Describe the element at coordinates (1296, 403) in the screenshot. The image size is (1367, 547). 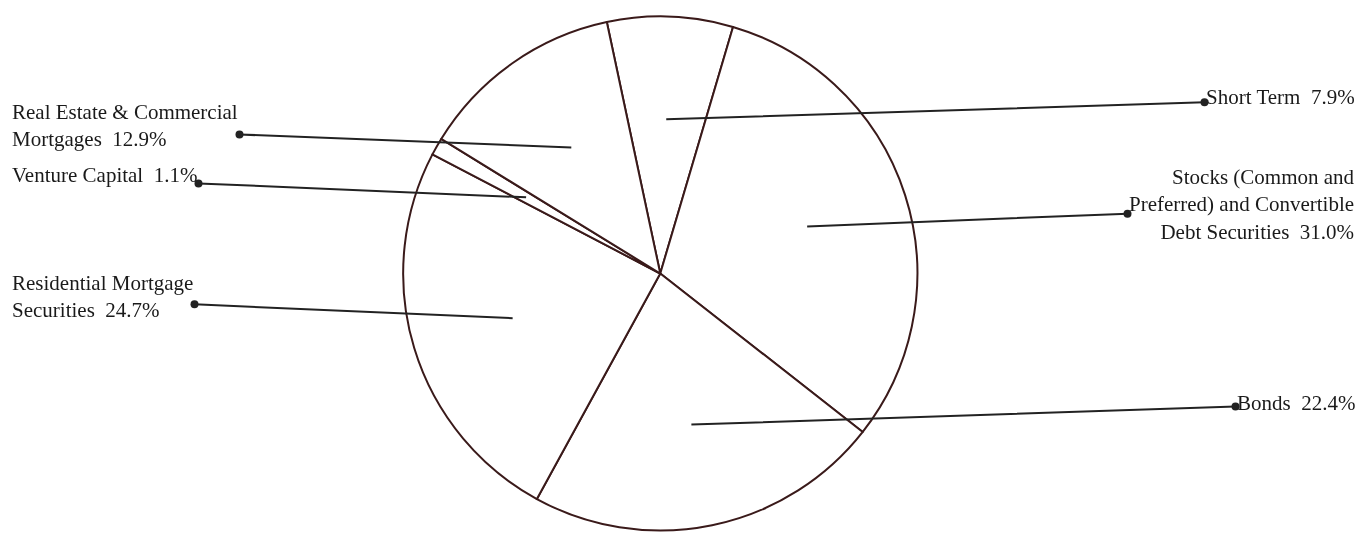
I see `slice-label: Bonds 22.4%` at that location.